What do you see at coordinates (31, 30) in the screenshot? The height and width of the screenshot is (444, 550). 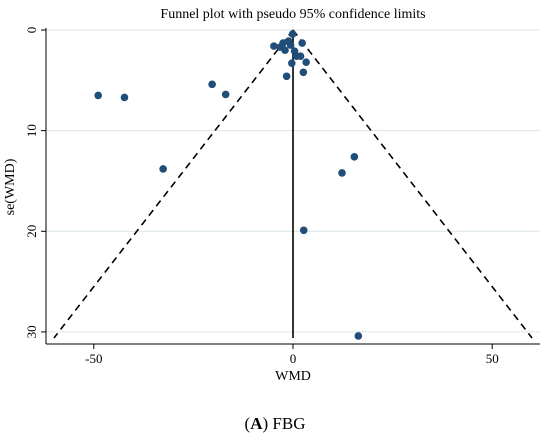 I see `y-tick-label: 0` at bounding box center [31, 30].